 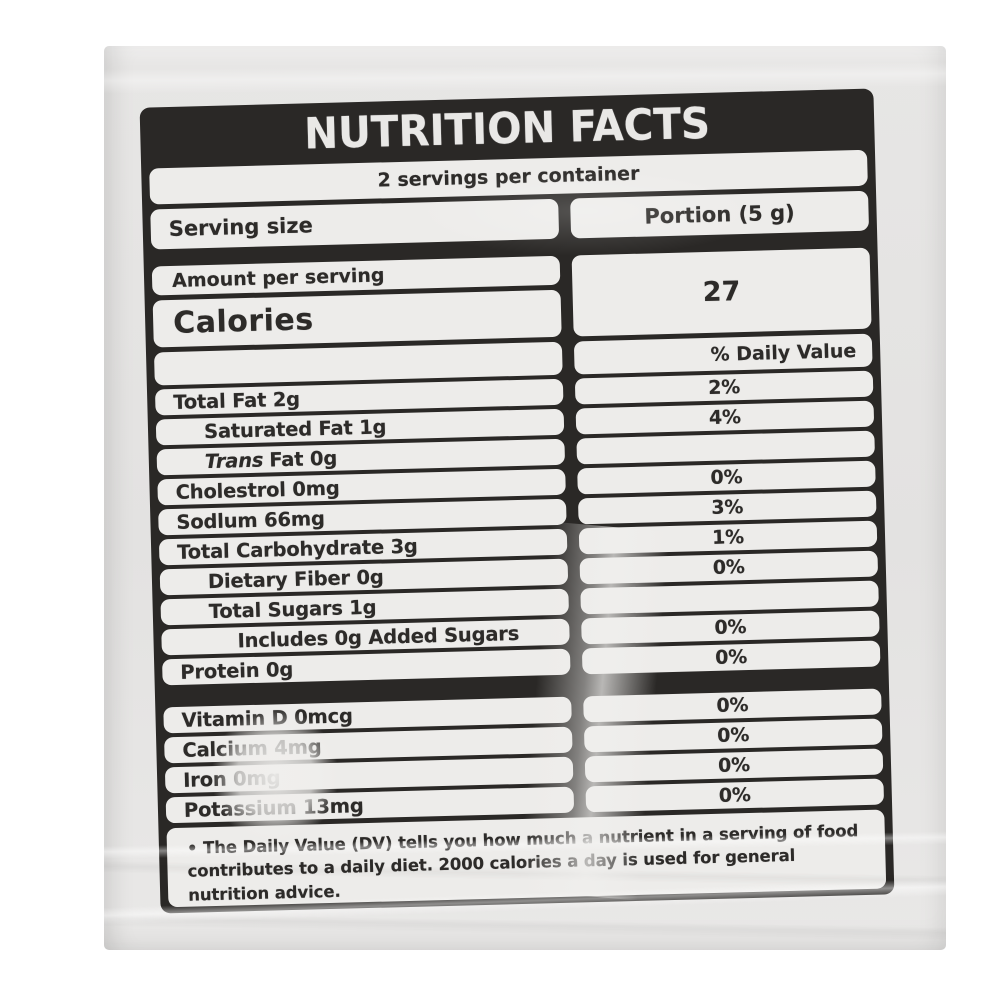 I want to click on serving-size-label-cell: Serving size, so click(x=355, y=224).